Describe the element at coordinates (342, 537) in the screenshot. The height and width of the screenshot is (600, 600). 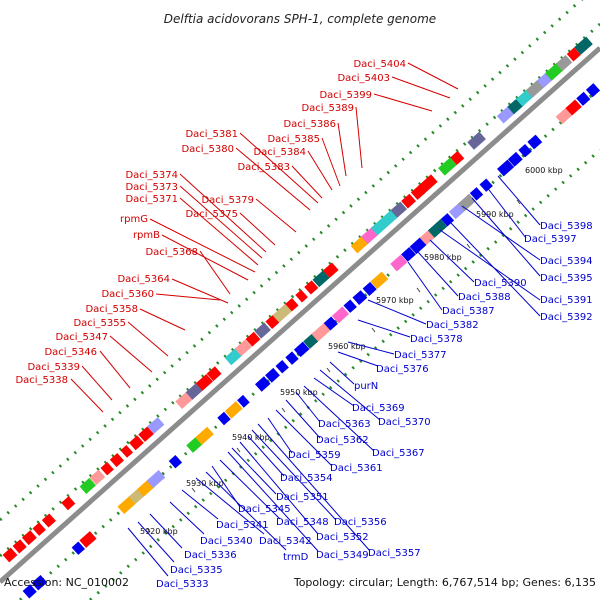
I see `gene-label-daci-5352: Daci_5352` at that location.